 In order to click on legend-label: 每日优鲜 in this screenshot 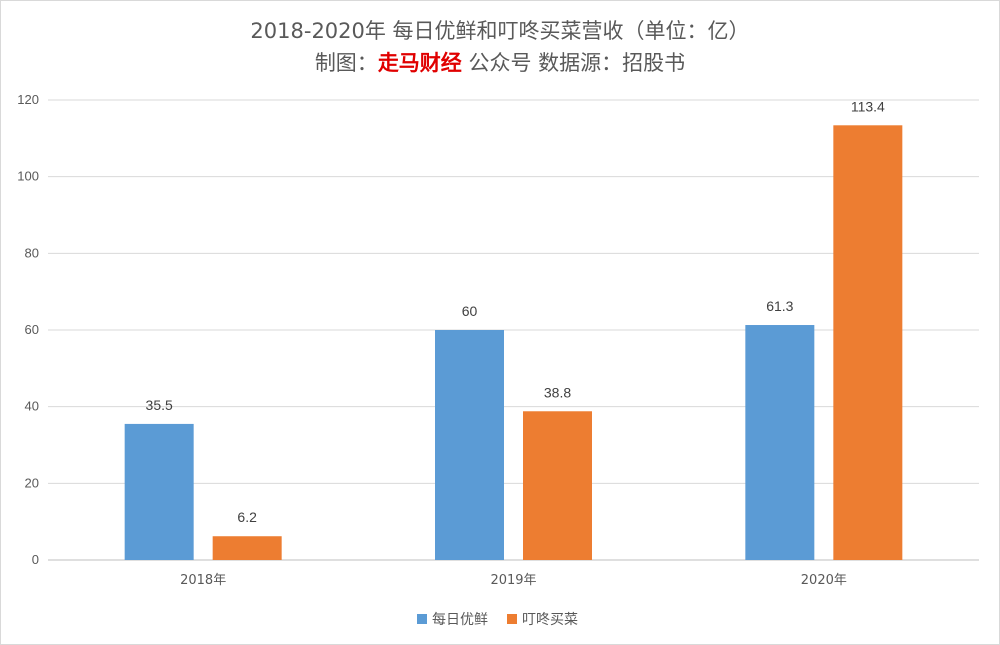, I will do `click(460, 620)`.